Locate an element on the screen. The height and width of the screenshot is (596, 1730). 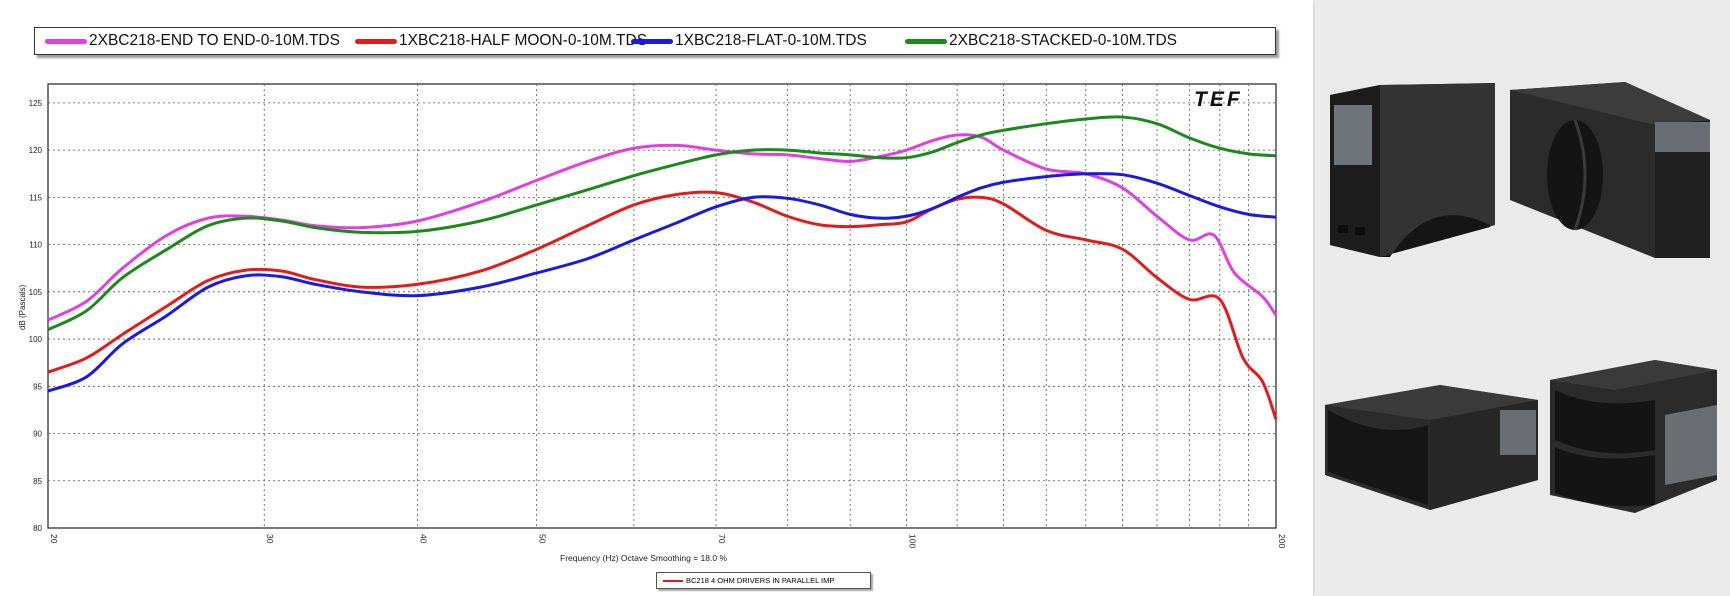
legend-half-moon-swatch is located at coordinates (376, 41).